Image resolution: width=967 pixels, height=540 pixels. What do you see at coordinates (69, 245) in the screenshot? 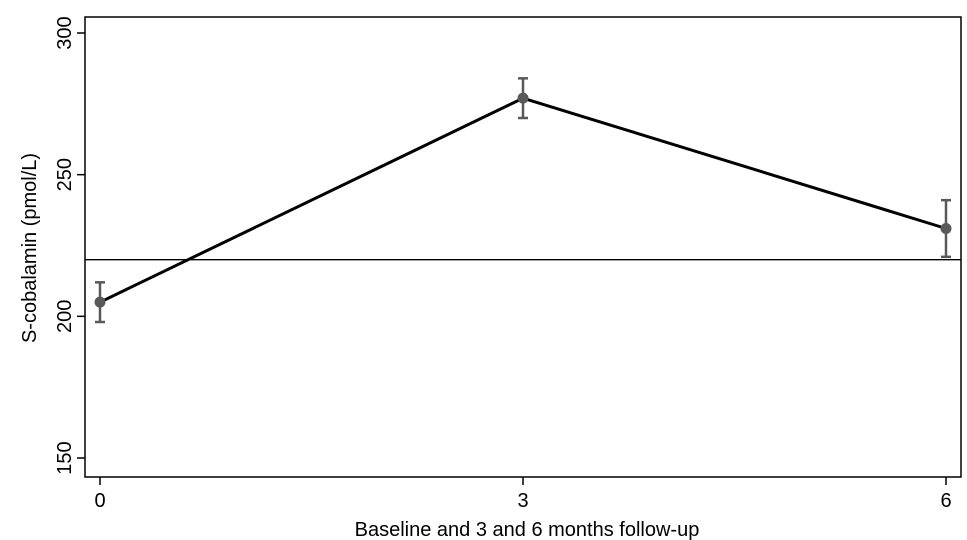
I see `y-axis: 150 200 250 300` at bounding box center [69, 245].